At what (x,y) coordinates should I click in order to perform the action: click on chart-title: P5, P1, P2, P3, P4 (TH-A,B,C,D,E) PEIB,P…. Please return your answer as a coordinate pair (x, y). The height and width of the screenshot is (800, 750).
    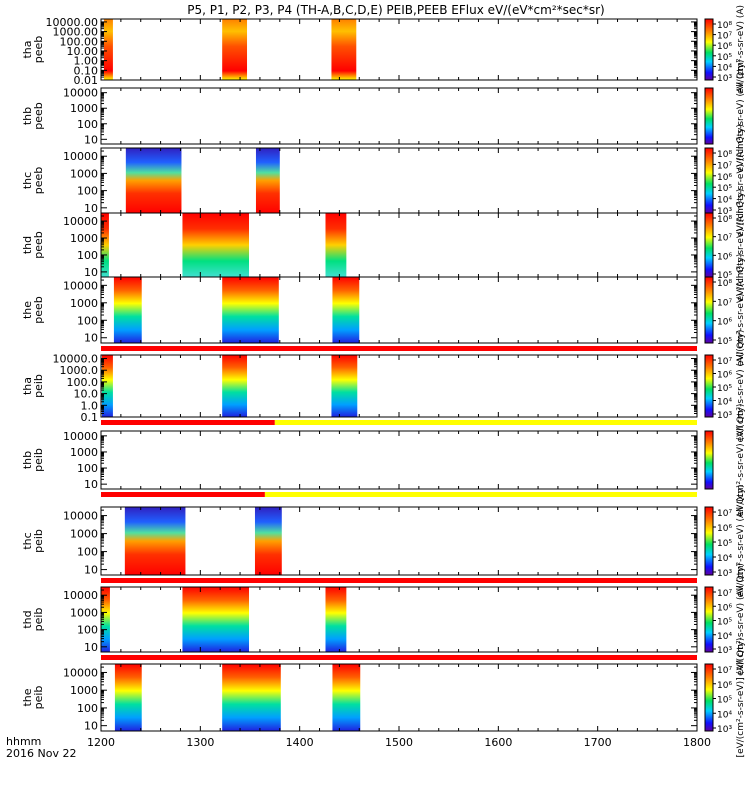
    Looking at the image, I should click on (395, 10).